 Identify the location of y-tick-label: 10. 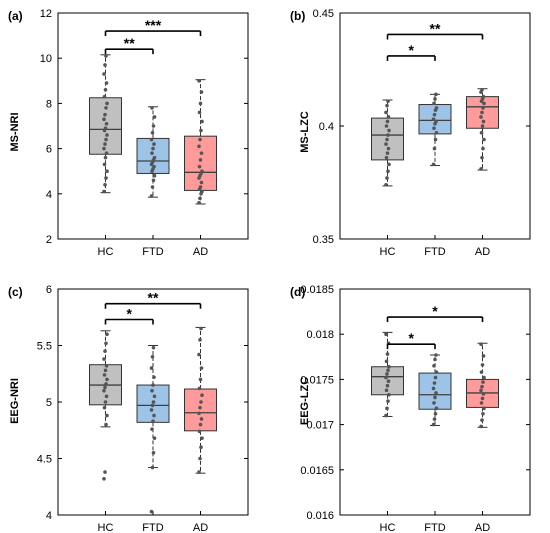
(46, 59).